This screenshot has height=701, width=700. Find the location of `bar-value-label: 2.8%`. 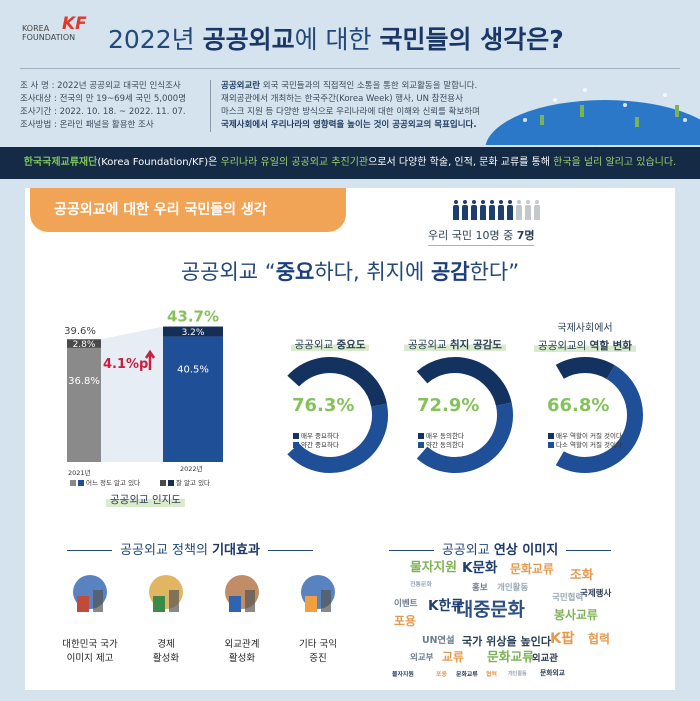

bar-value-label: 2.8% is located at coordinates (84, 345).